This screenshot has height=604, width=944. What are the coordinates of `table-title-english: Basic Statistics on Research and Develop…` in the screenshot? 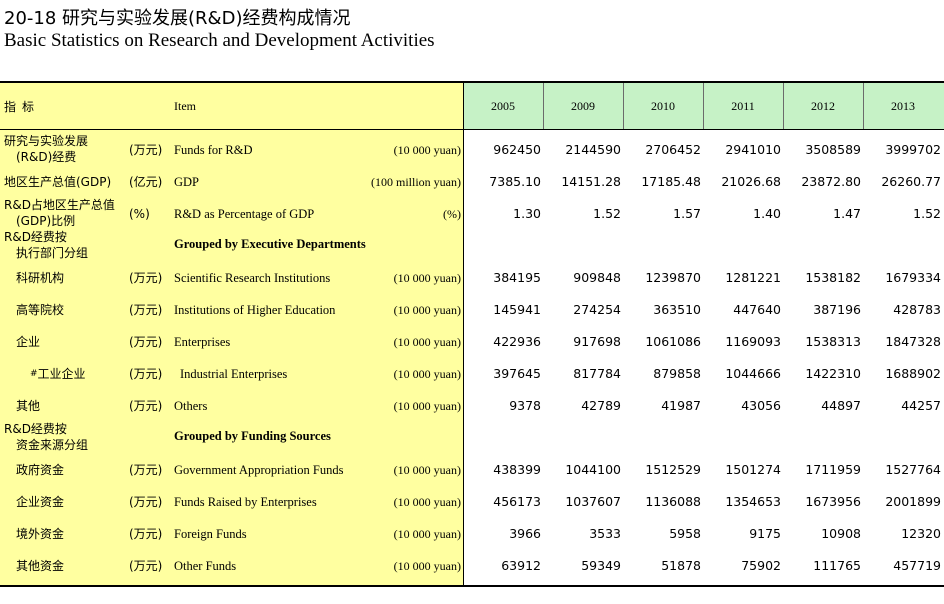 It's located at (219, 40).